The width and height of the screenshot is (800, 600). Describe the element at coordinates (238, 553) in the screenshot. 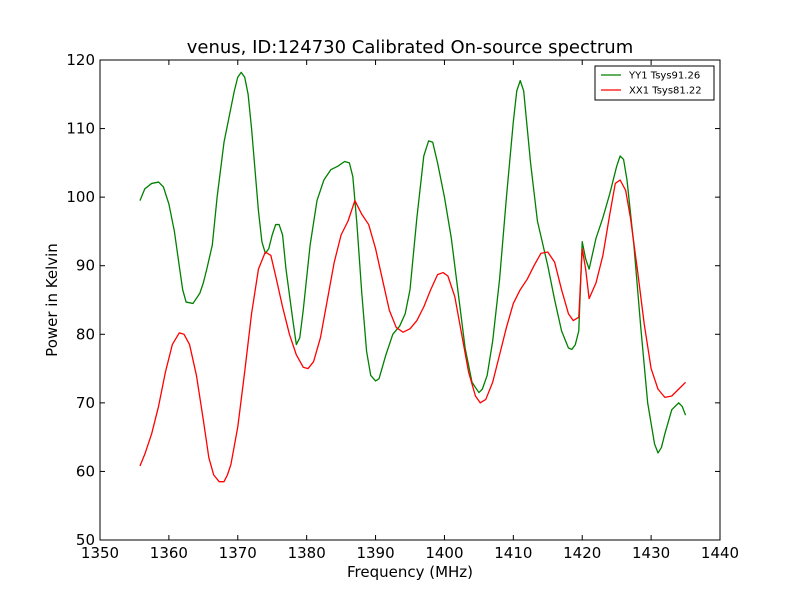

I see `x-tick-label: 1370` at that location.